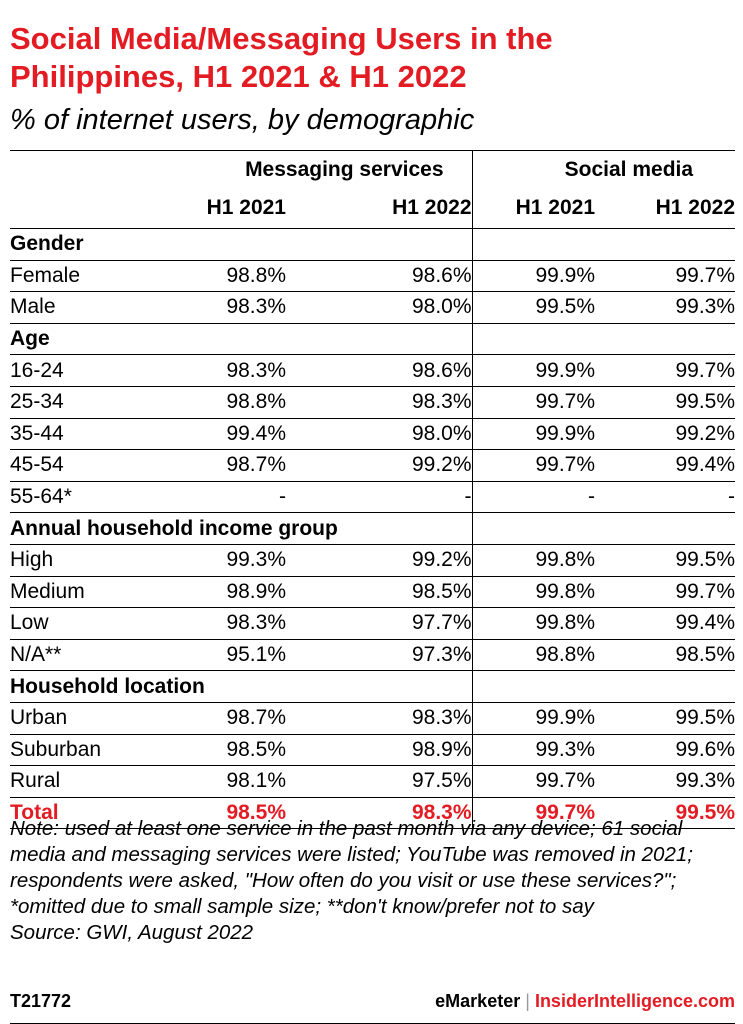 Image resolution: width=743 pixels, height=1024 pixels. I want to click on table-row: Urban 98.7% 98.3% 99.9% 99.5%, so click(373, 718).